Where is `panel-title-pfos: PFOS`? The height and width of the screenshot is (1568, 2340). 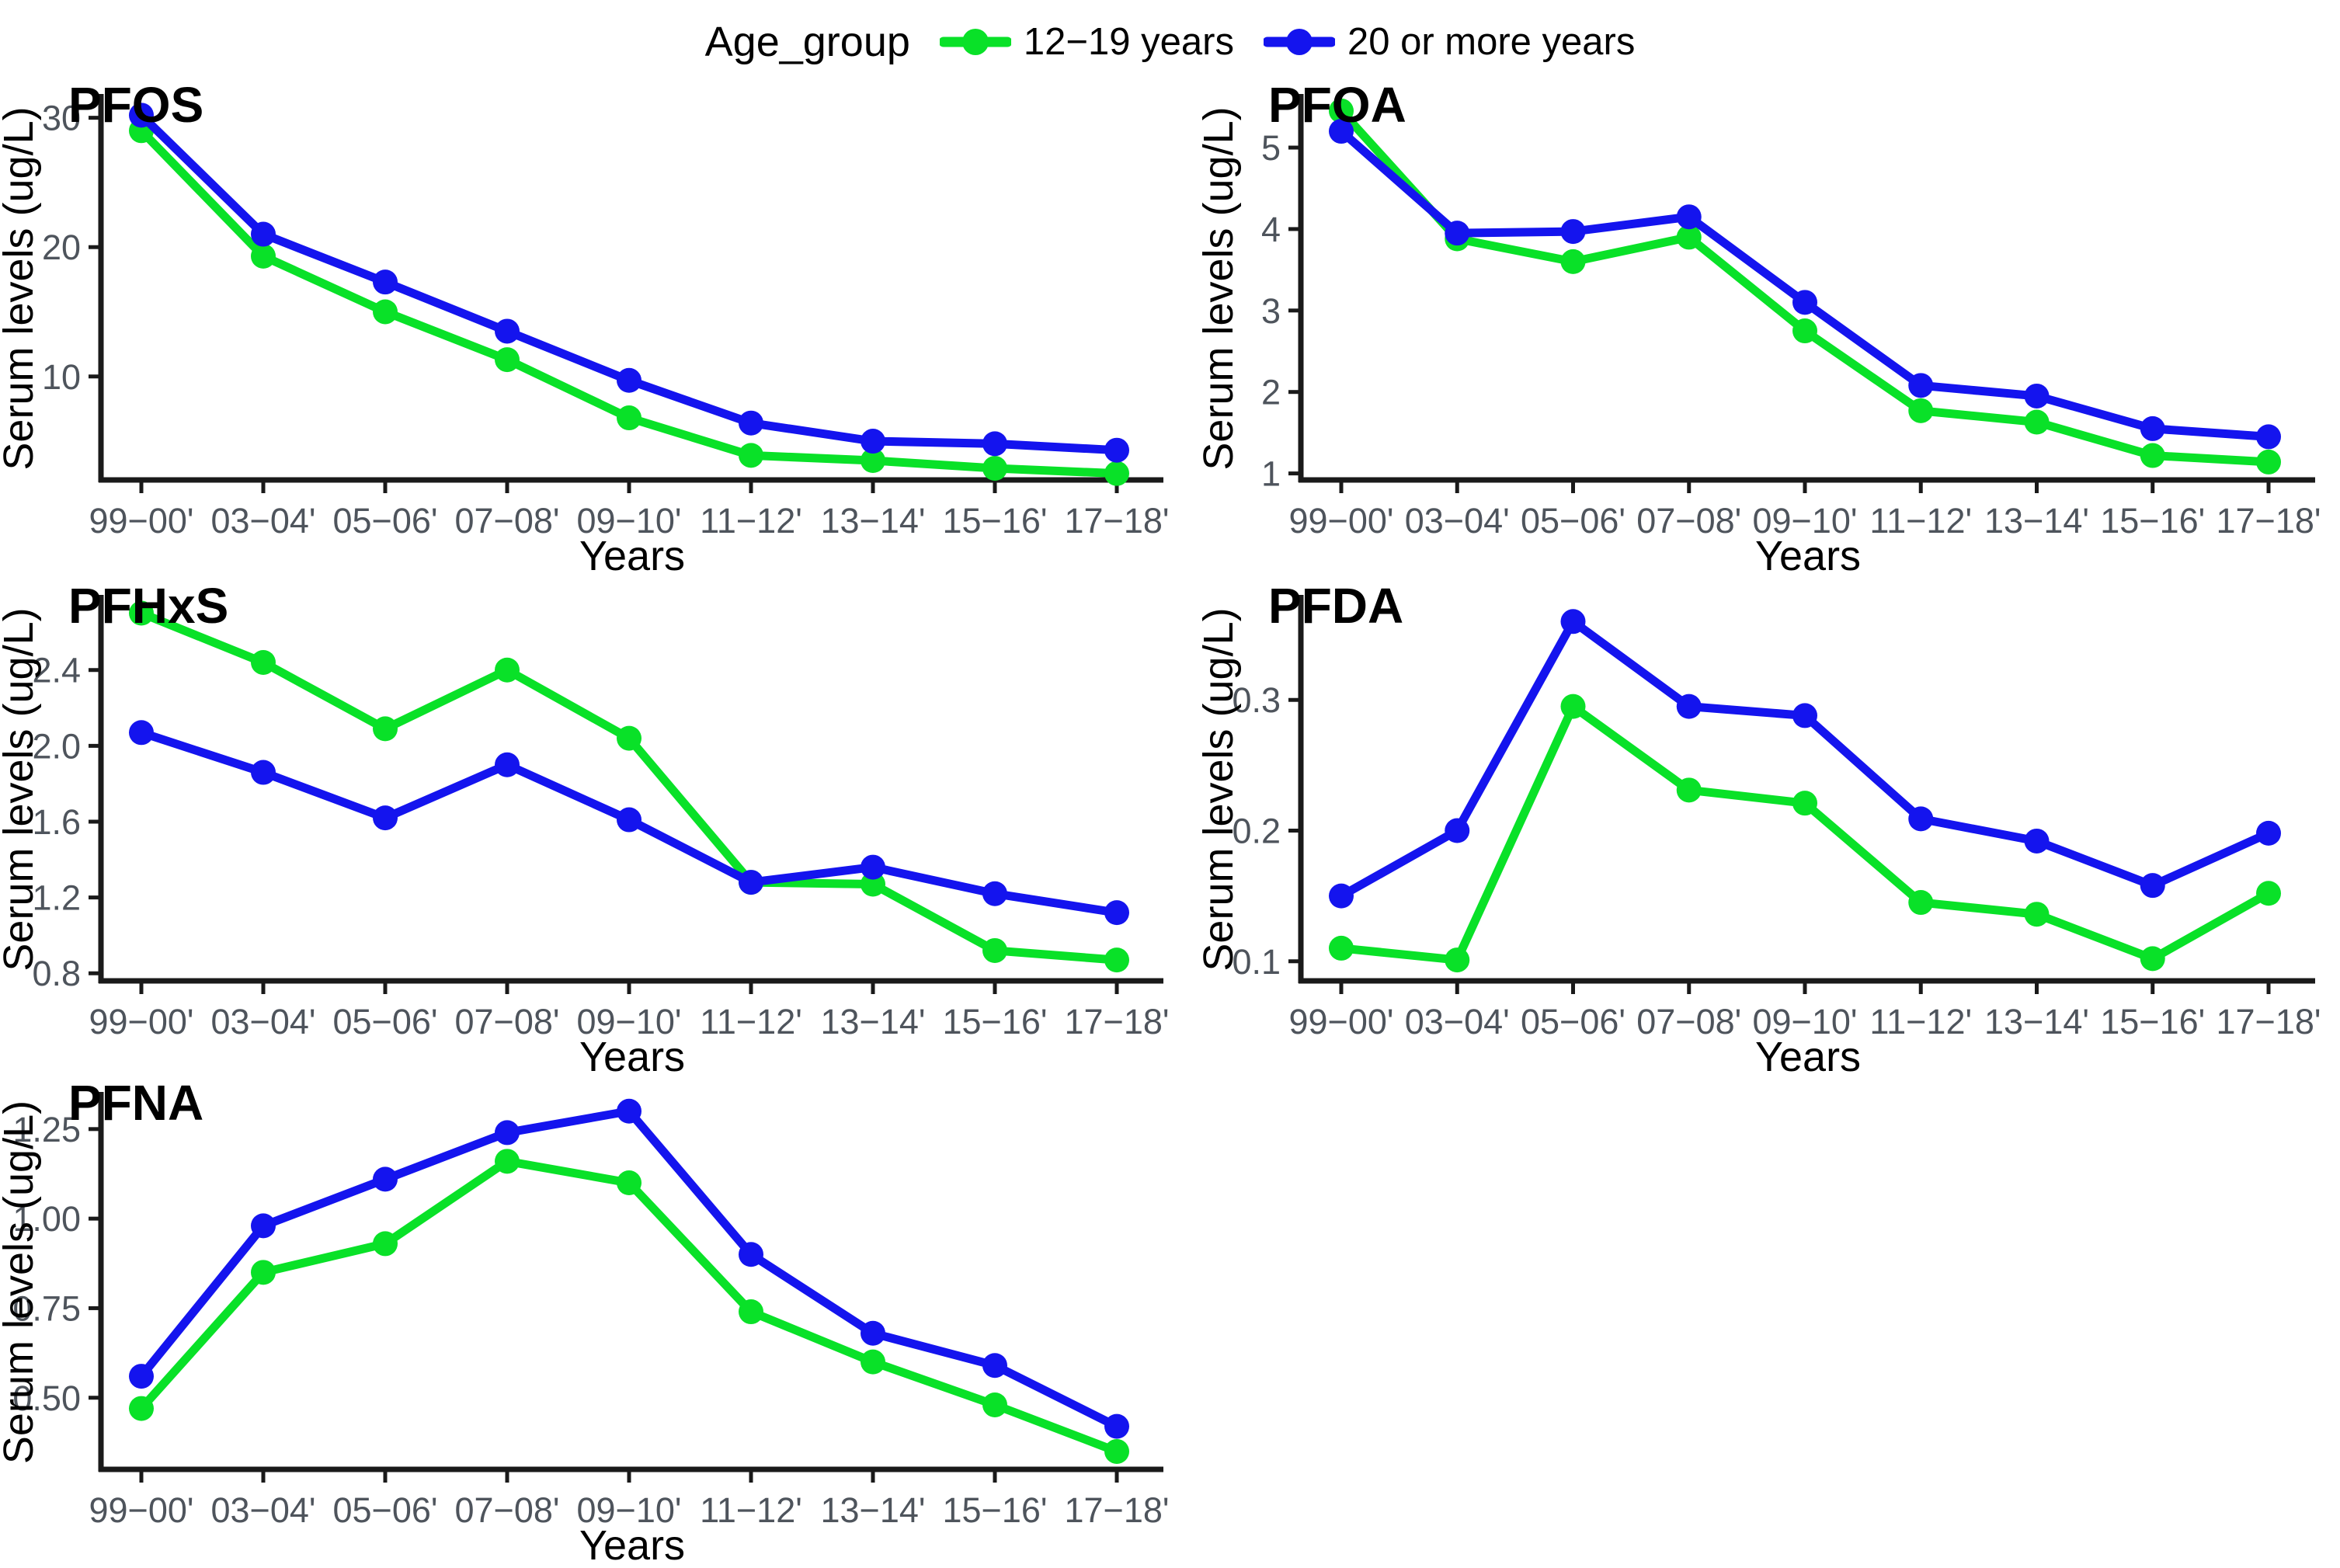
panel-title-pfos: PFOS is located at coordinates (135, 105).